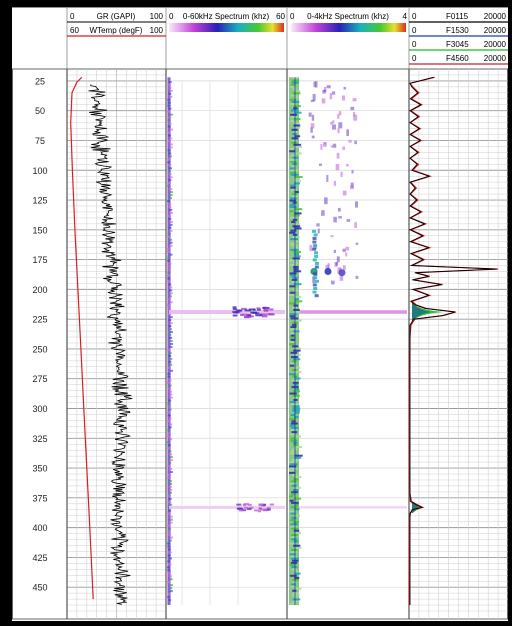  Describe the element at coordinates (40, 81) in the screenshot. I see `depth-tick-25: 25` at that location.